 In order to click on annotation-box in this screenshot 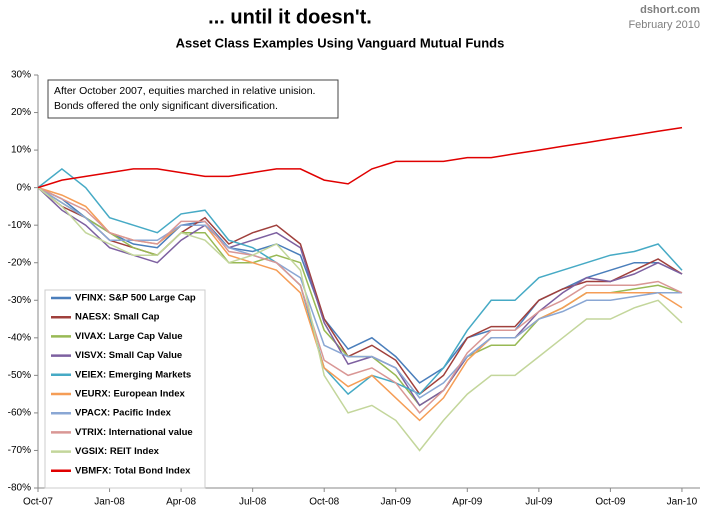, I will do `click(193, 99)`.